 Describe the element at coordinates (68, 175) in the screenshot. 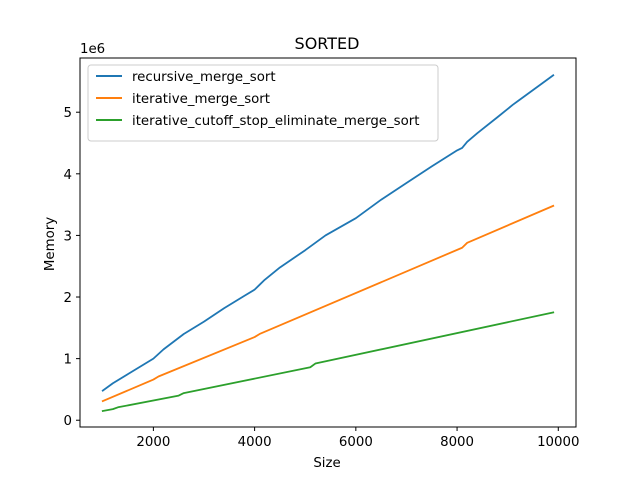

I see `y-tick-label: 4` at that location.